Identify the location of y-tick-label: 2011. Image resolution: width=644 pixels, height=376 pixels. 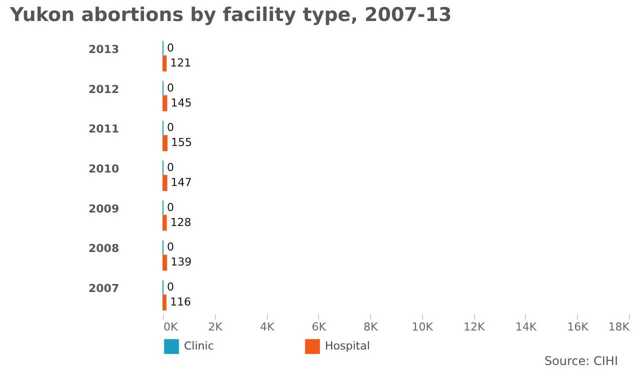
(104, 129).